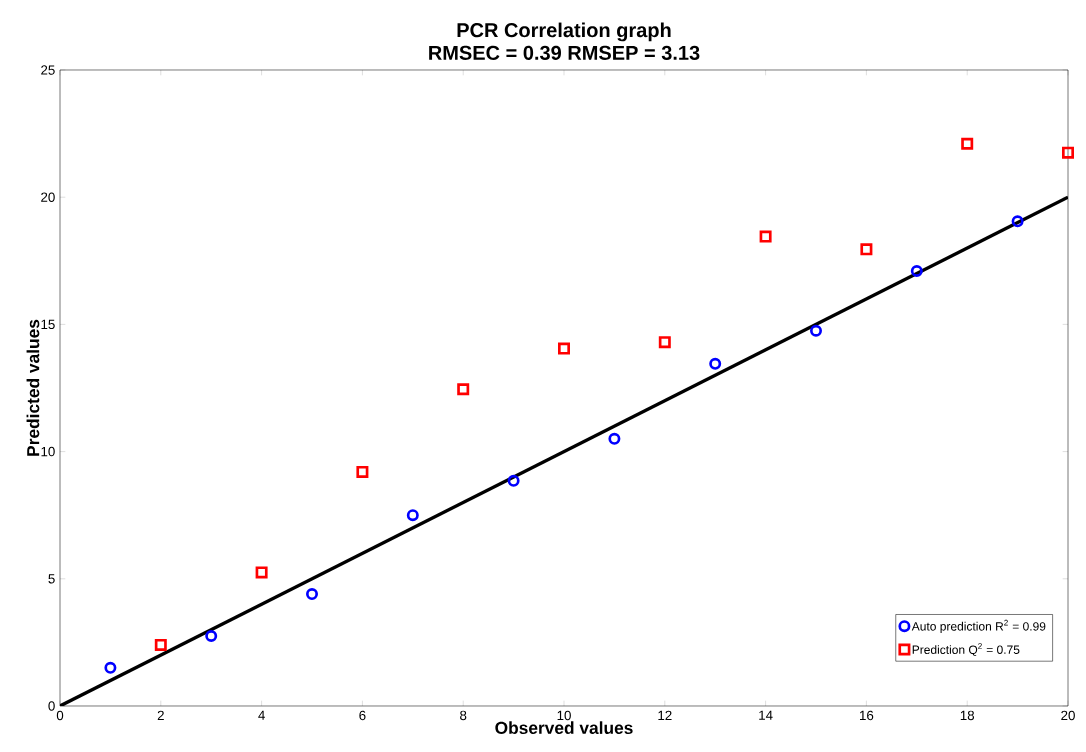 This screenshot has height=752, width=1086. I want to click on y-axis-title: Predicted values, so click(33, 387).